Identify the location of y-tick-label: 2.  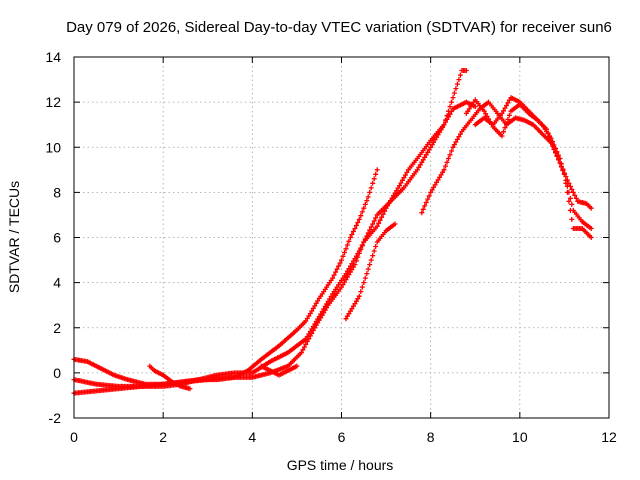
(57, 328).